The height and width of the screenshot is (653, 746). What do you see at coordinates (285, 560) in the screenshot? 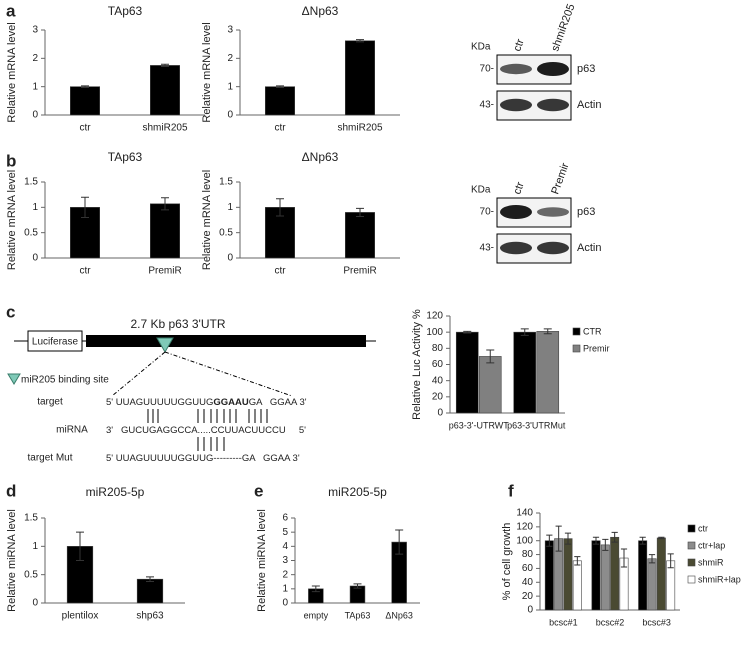
I see `y-tick-label: 3` at bounding box center [285, 560].